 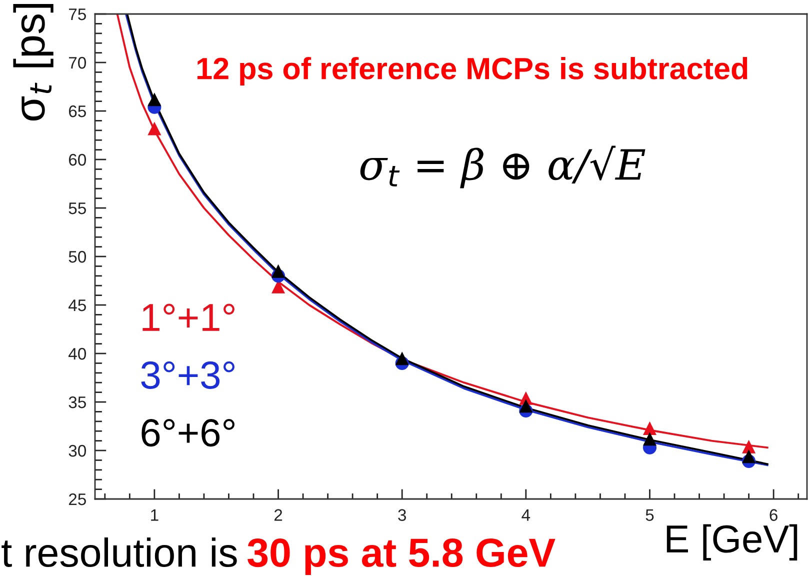 What do you see at coordinates (77, 402) in the screenshot?
I see `y-tick-label: 35` at bounding box center [77, 402].